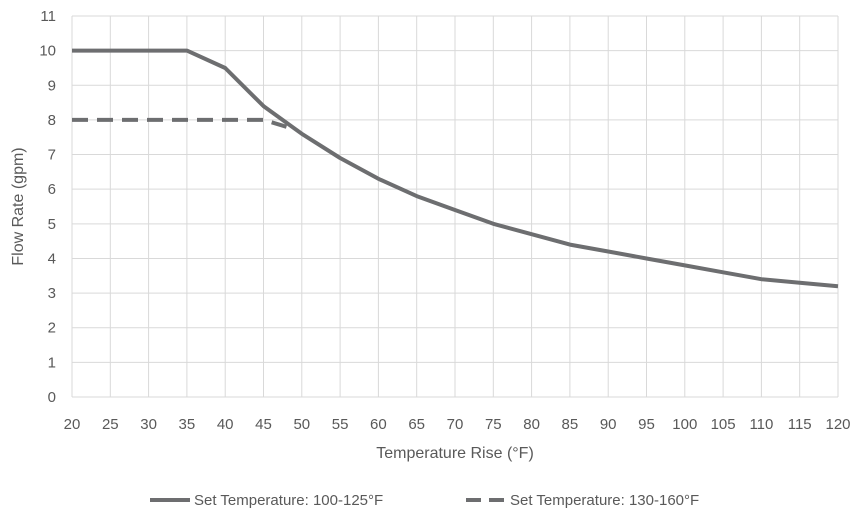 This screenshot has width=853, height=515. Describe the element at coordinates (646, 424) in the screenshot. I see `x-tick-label: 95` at that location.